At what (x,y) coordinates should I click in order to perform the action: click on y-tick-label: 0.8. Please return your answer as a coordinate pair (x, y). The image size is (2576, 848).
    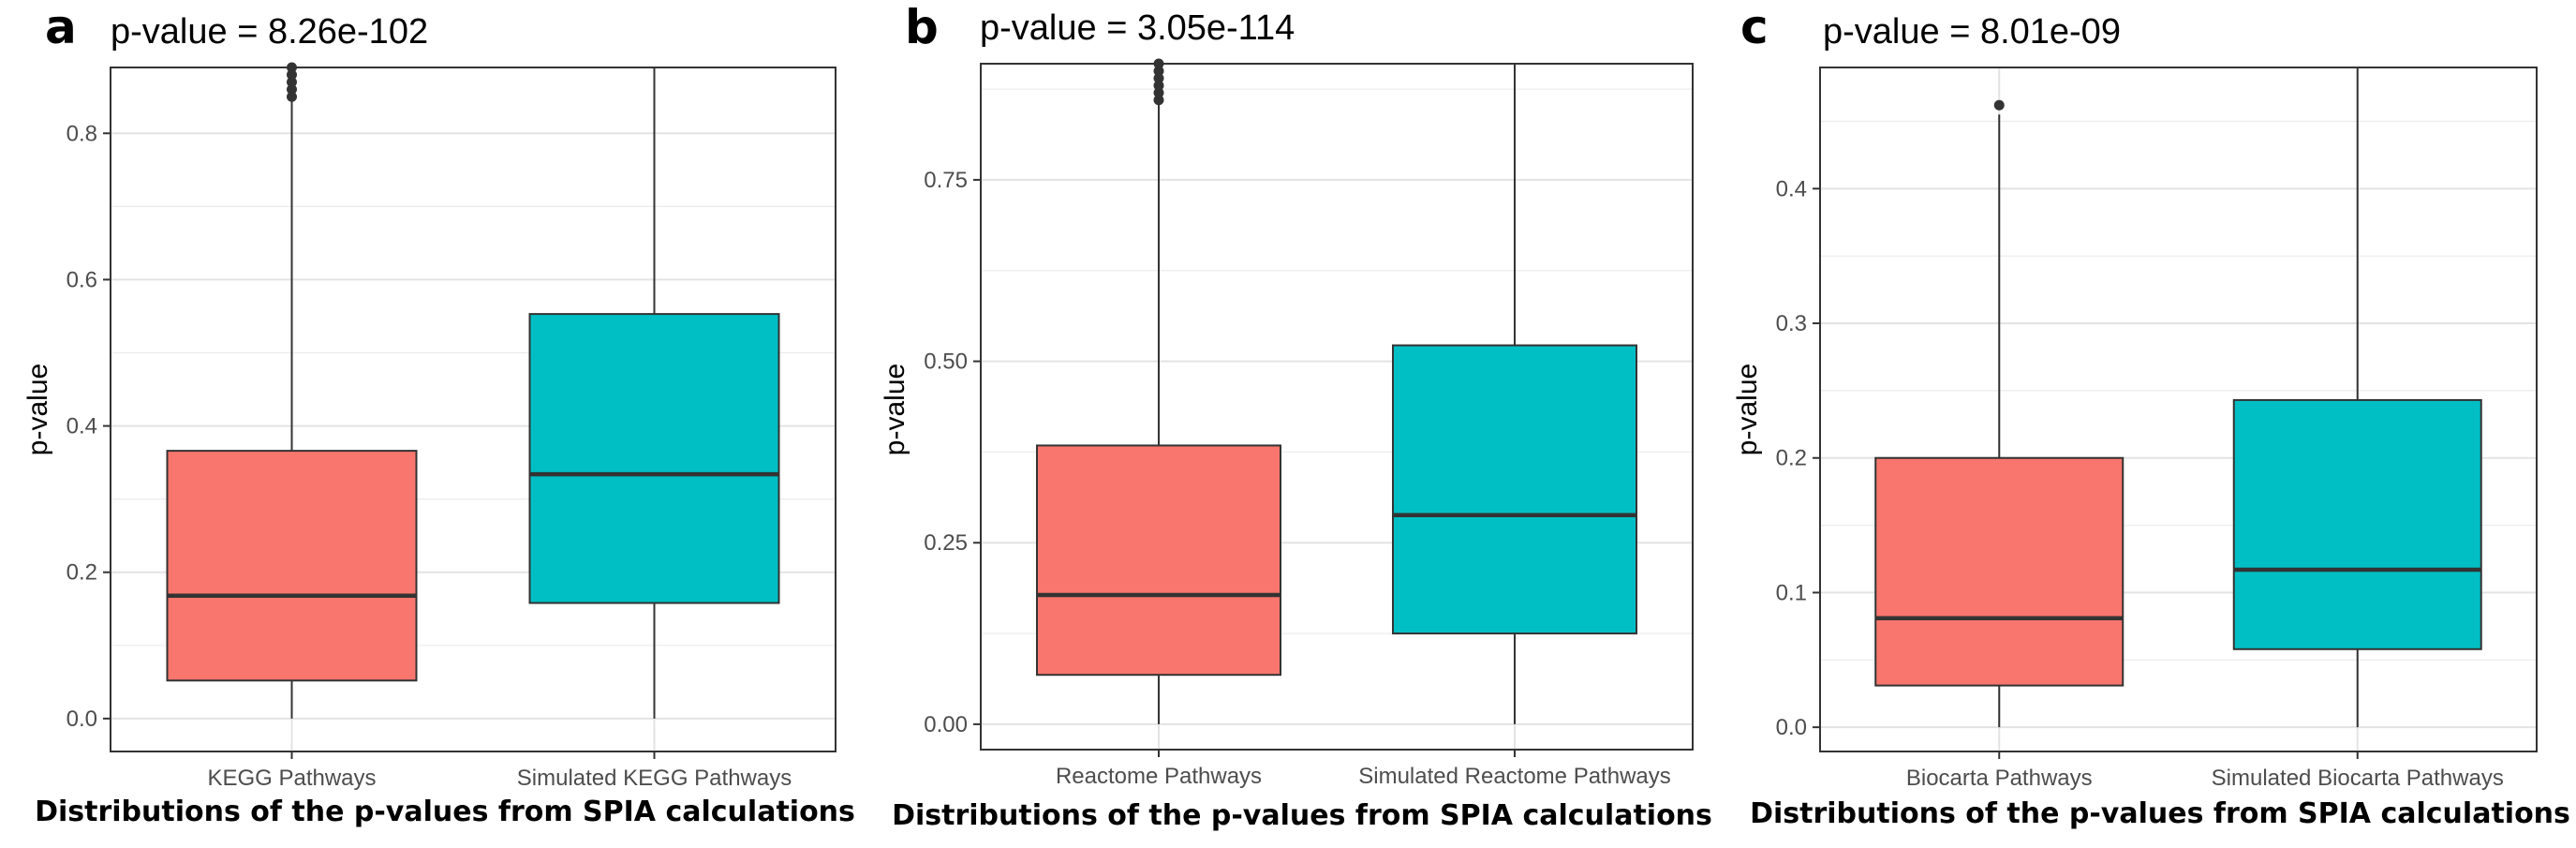
    Looking at the image, I should click on (82, 133).